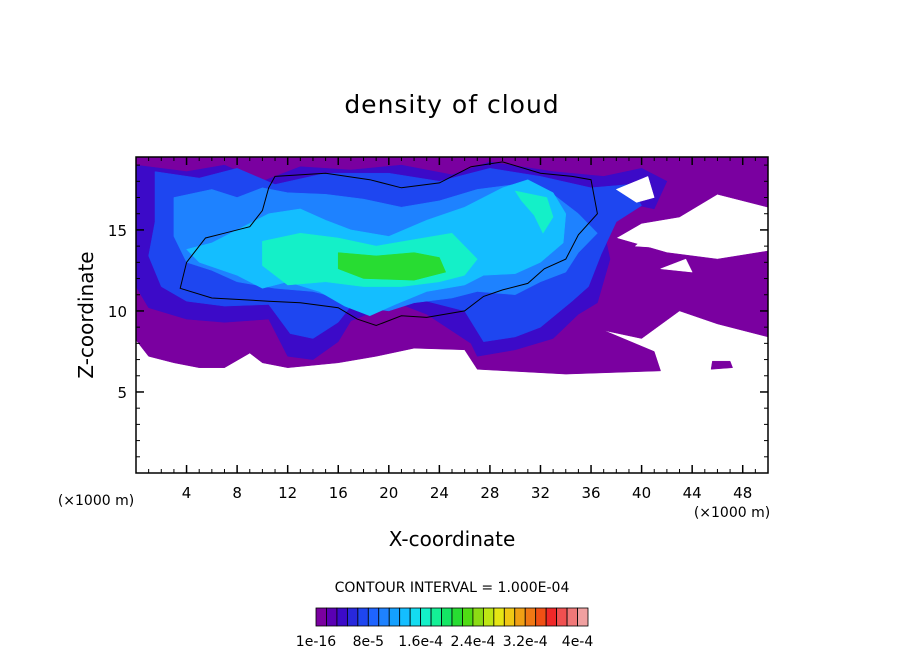 This screenshot has width=904, height=654. What do you see at coordinates (388, 493) in the screenshot?
I see `x-tick-label: 20` at bounding box center [388, 493].